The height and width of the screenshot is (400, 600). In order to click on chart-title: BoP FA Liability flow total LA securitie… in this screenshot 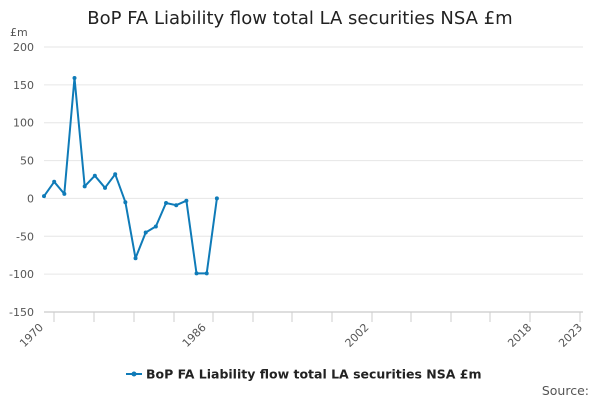, I will do `click(299, 18)`.